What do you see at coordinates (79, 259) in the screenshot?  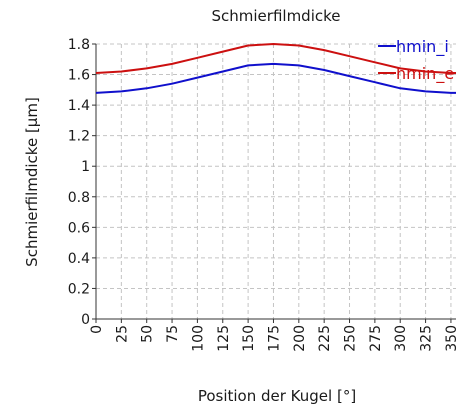 I see `y-tick-label: 0.4` at bounding box center [79, 259].